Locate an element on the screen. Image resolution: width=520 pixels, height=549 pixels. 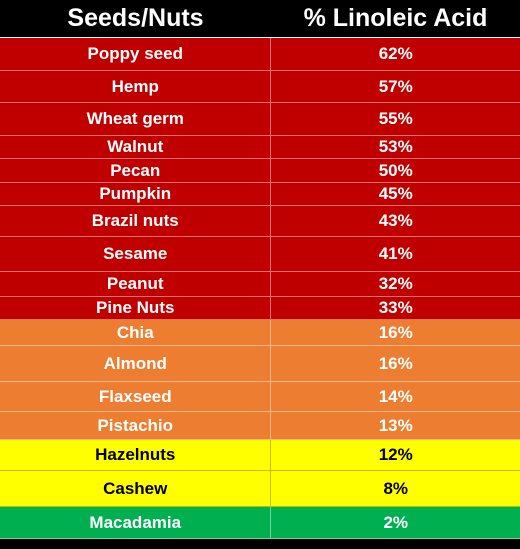
linoleic-value-cell: 55% is located at coordinates (395, 118).